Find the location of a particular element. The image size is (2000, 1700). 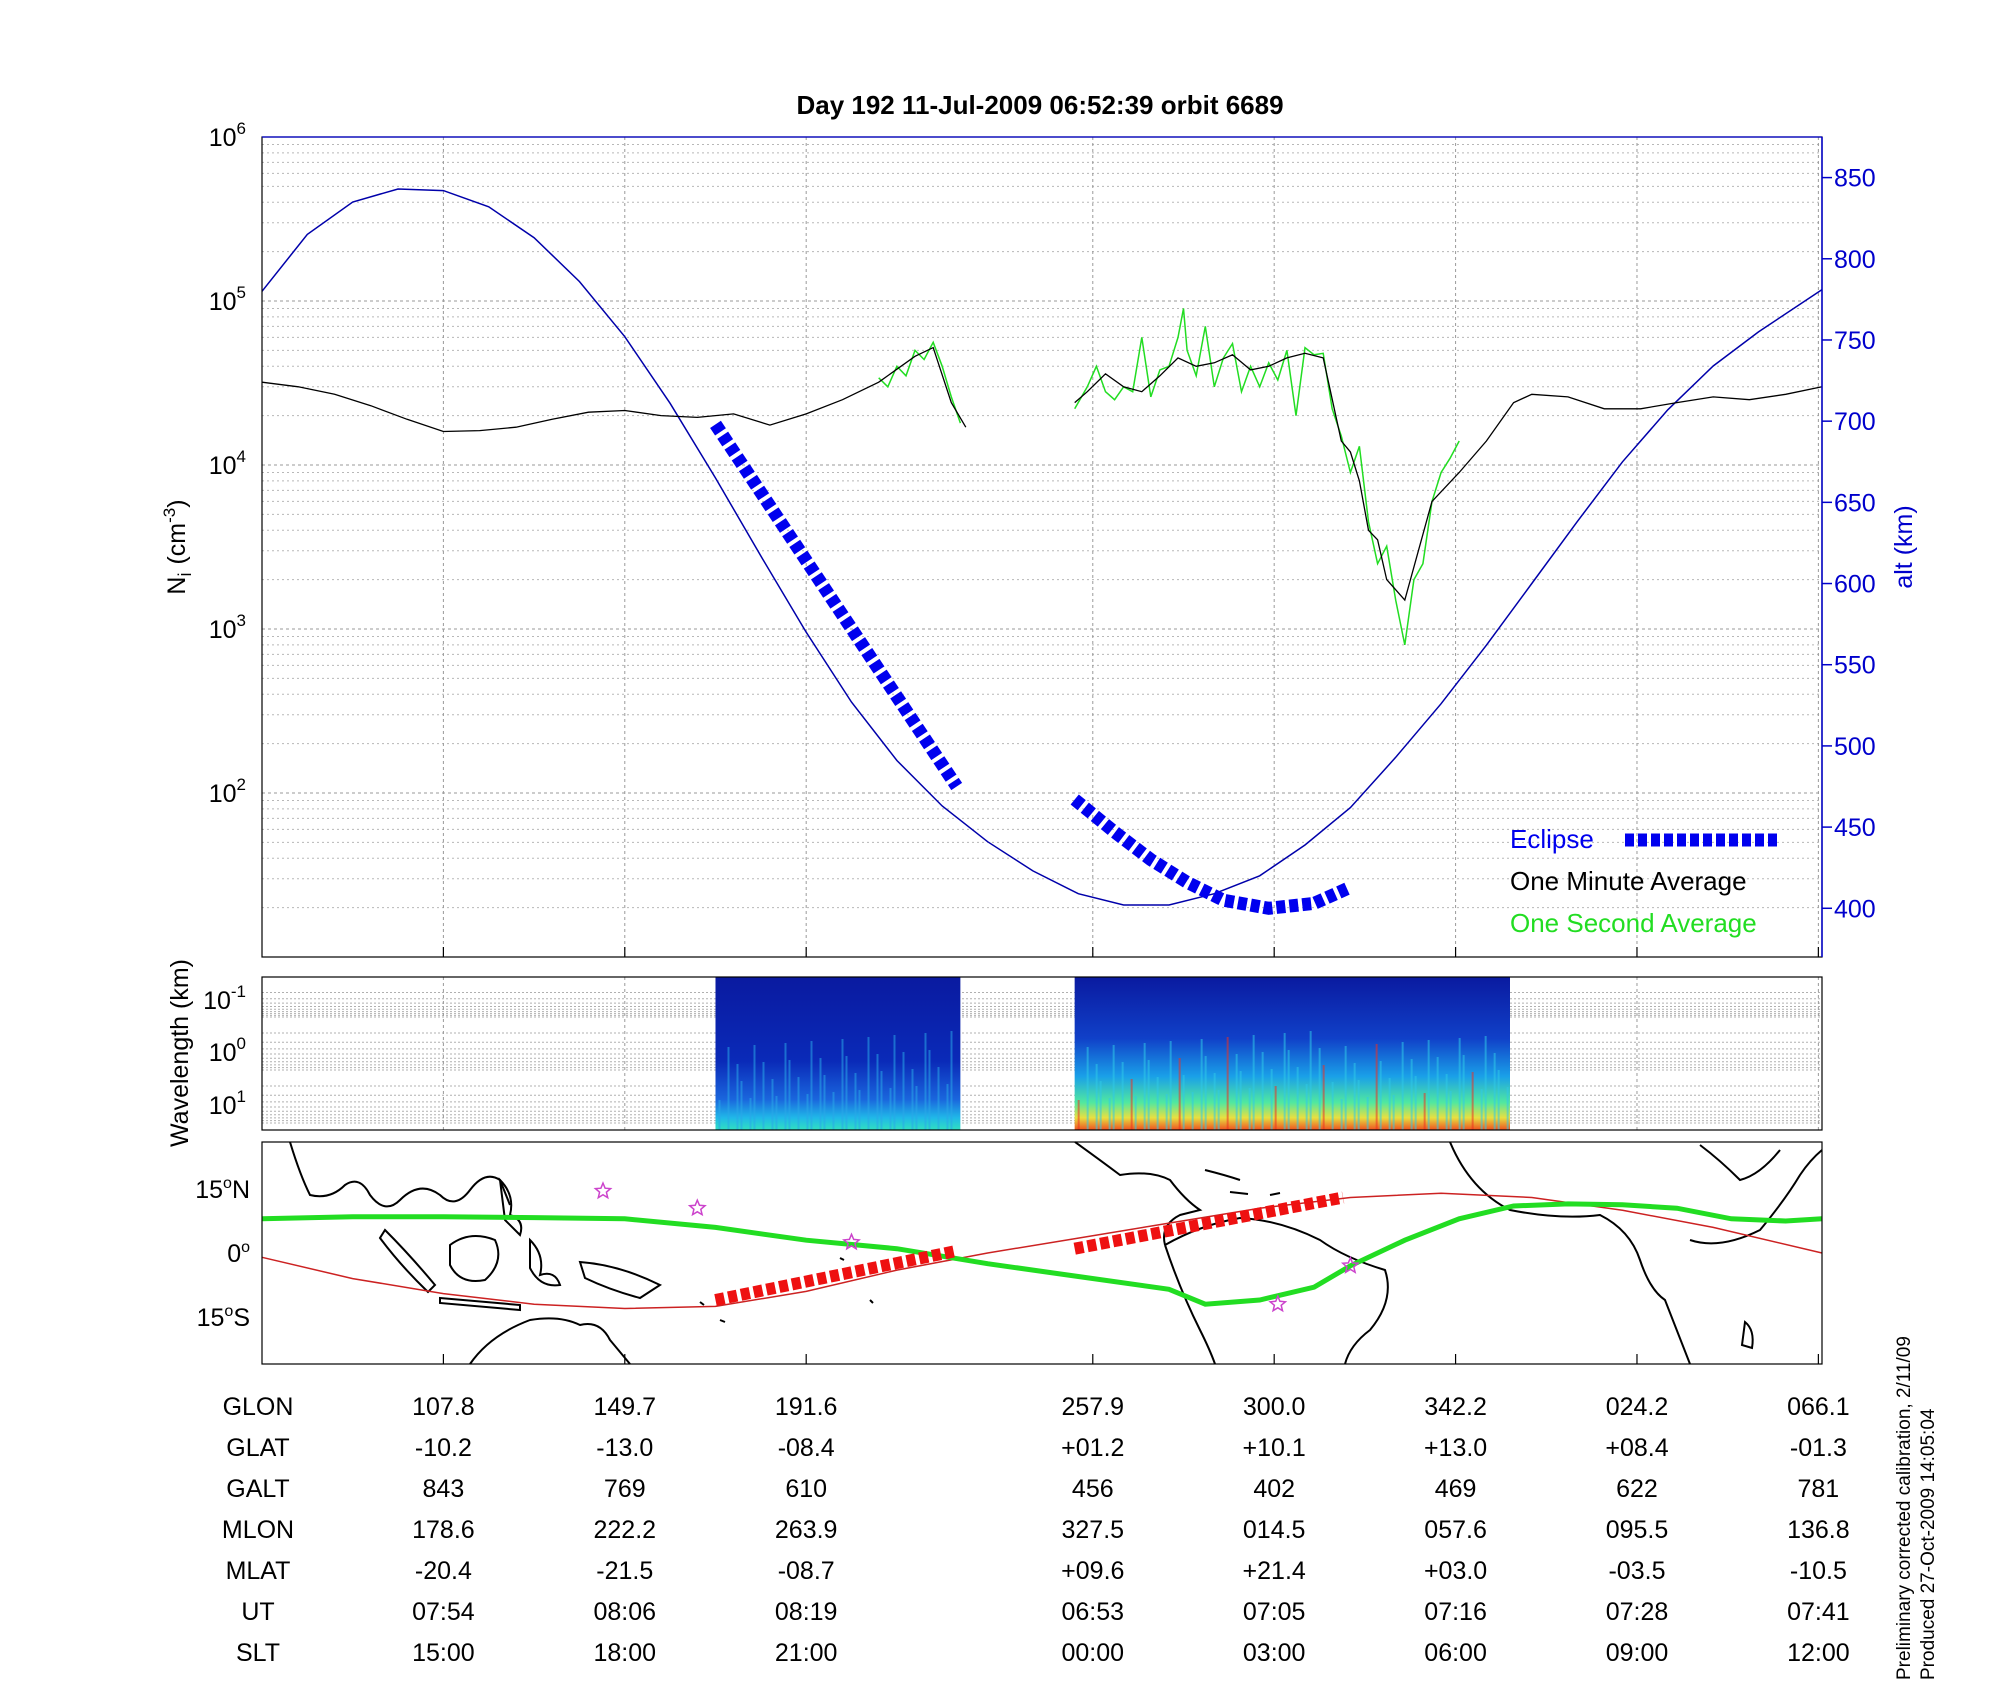

table-cell: 07:41 is located at coordinates (1818, 1612).